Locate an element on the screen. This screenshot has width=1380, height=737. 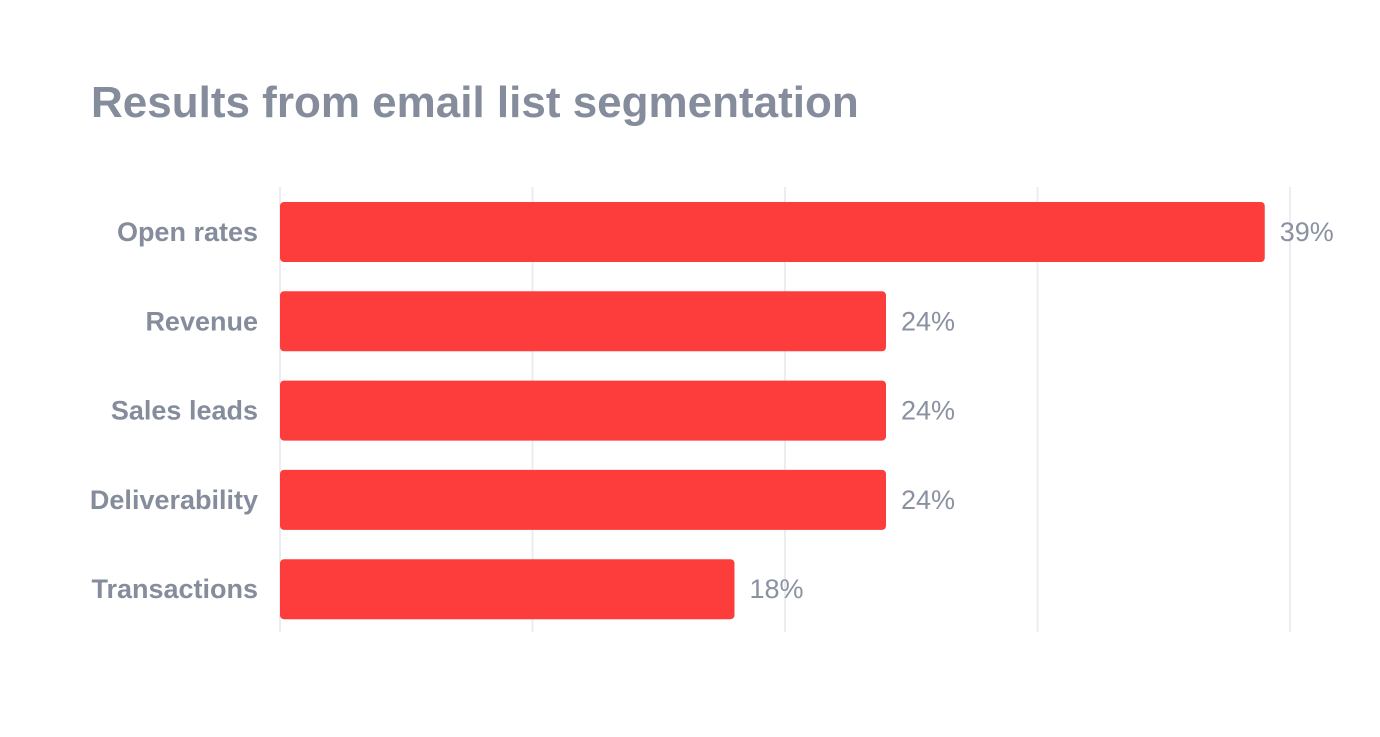
category-label: Deliverability is located at coordinates (174, 500).